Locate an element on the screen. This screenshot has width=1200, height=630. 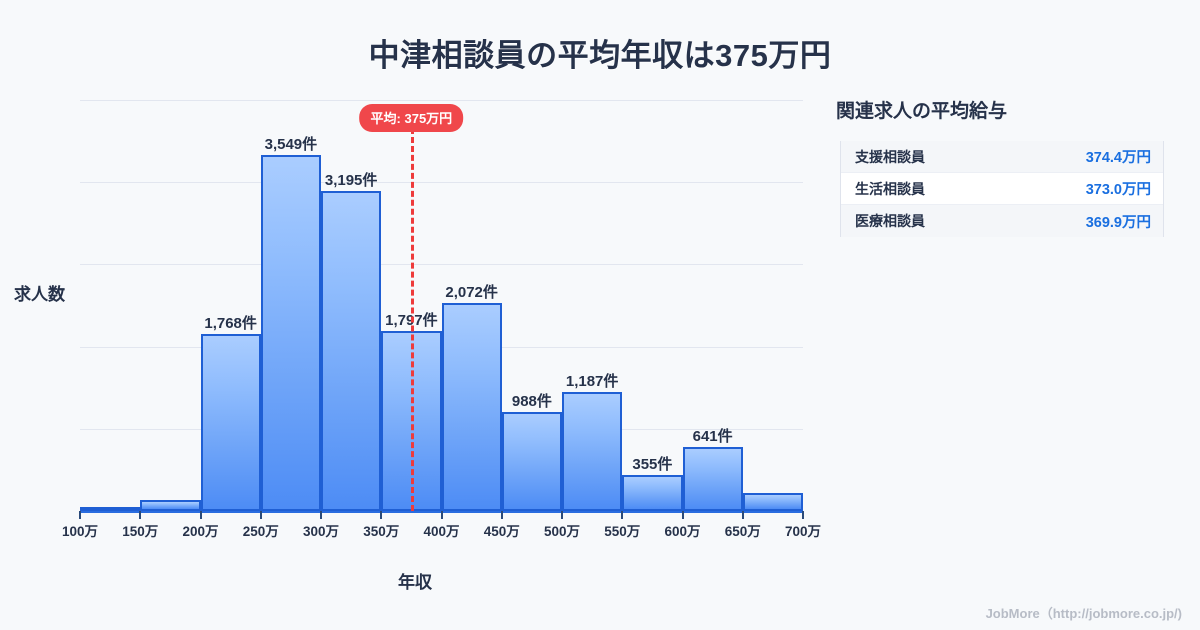
bar-value-label: 2,072件 is located at coordinates (471, 293).